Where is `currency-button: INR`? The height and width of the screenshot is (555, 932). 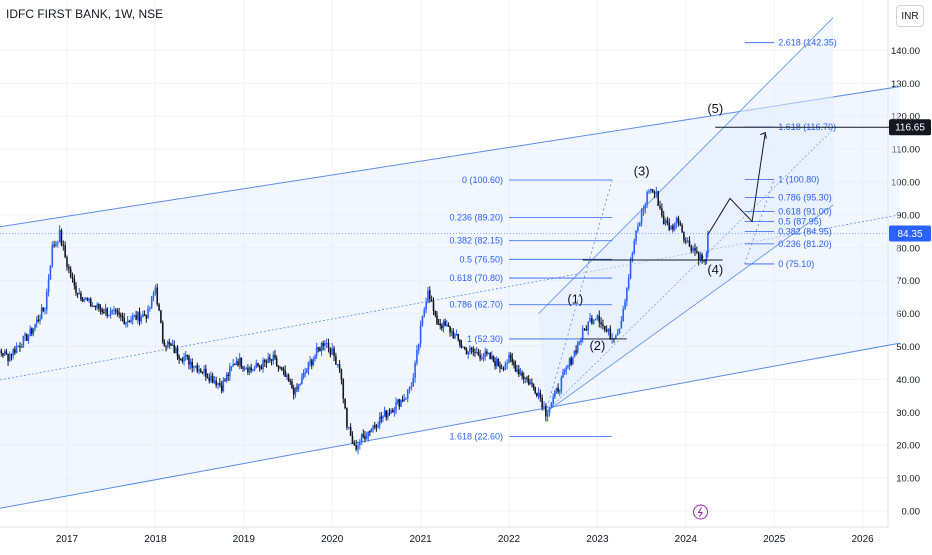
currency-button: INR is located at coordinates (910, 16).